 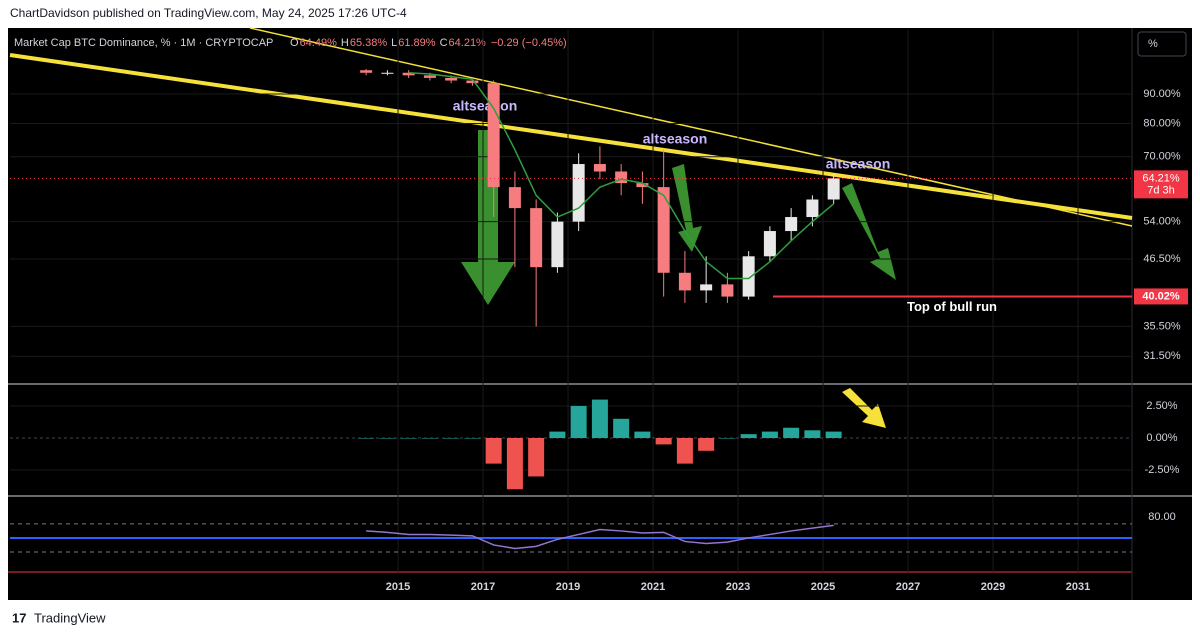 I want to click on level-box, so click(x=1161, y=296).